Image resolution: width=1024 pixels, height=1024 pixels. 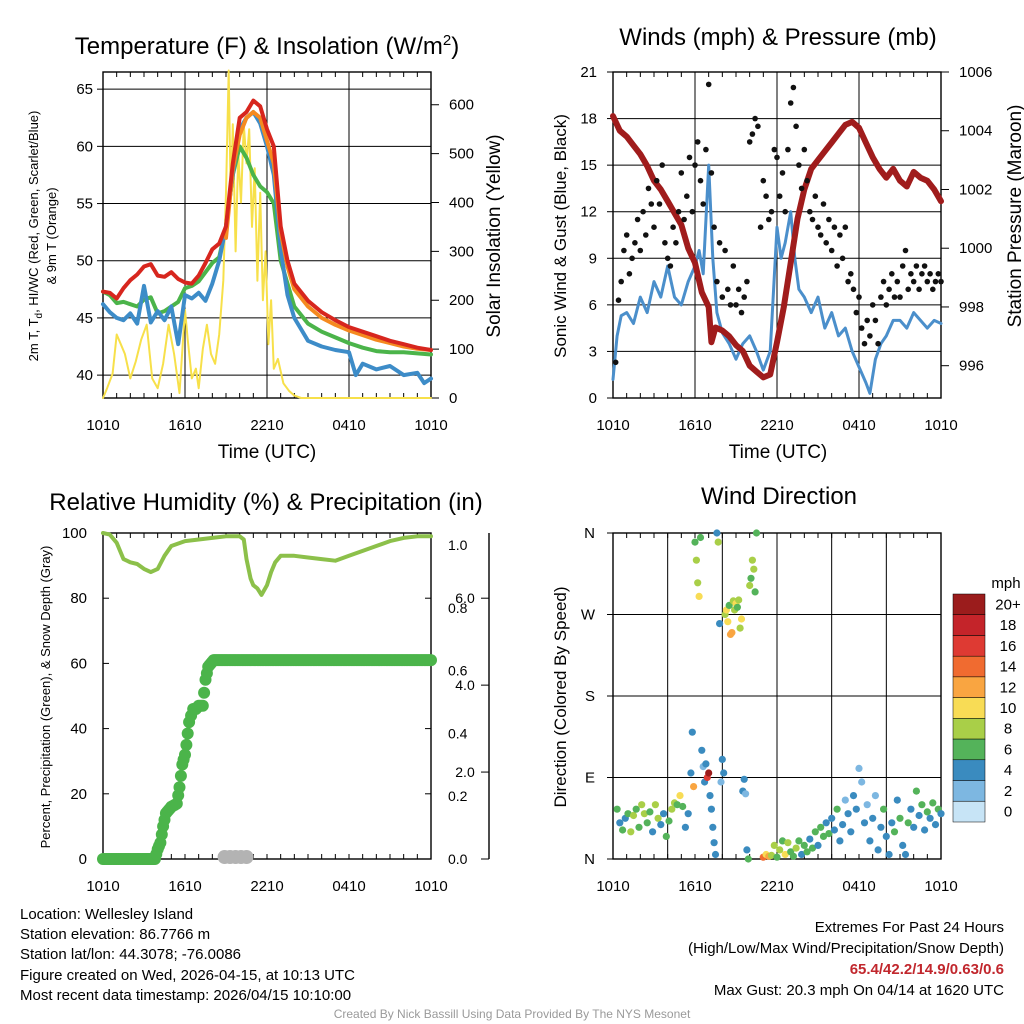 What do you see at coordinates (78, 598) in the screenshot?
I see `humidity-y-tick-label: 80` at bounding box center [78, 598].